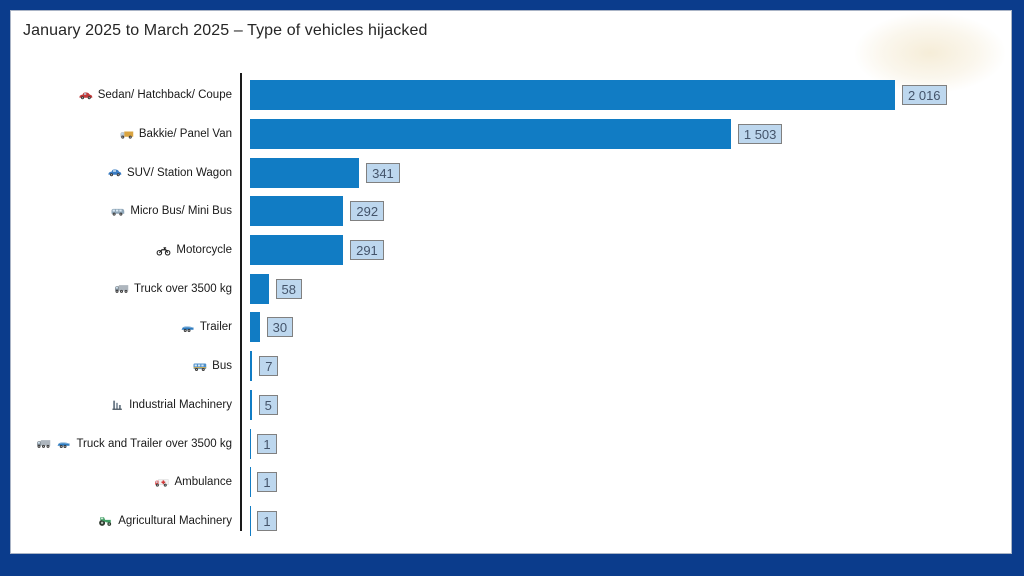 This screenshot has height=576, width=1024. Describe the element at coordinates (163, 250) in the screenshot. I see `motorcycle-icon` at that location.